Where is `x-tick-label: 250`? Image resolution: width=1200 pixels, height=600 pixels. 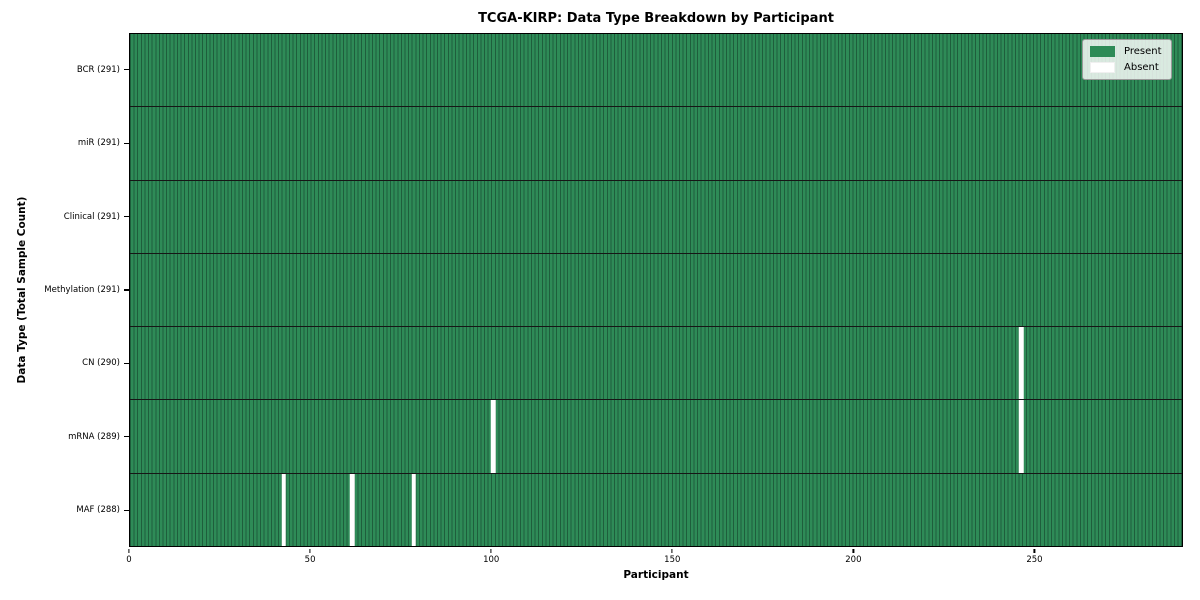
x-tick-label: 250 is located at coordinates (1034, 560).